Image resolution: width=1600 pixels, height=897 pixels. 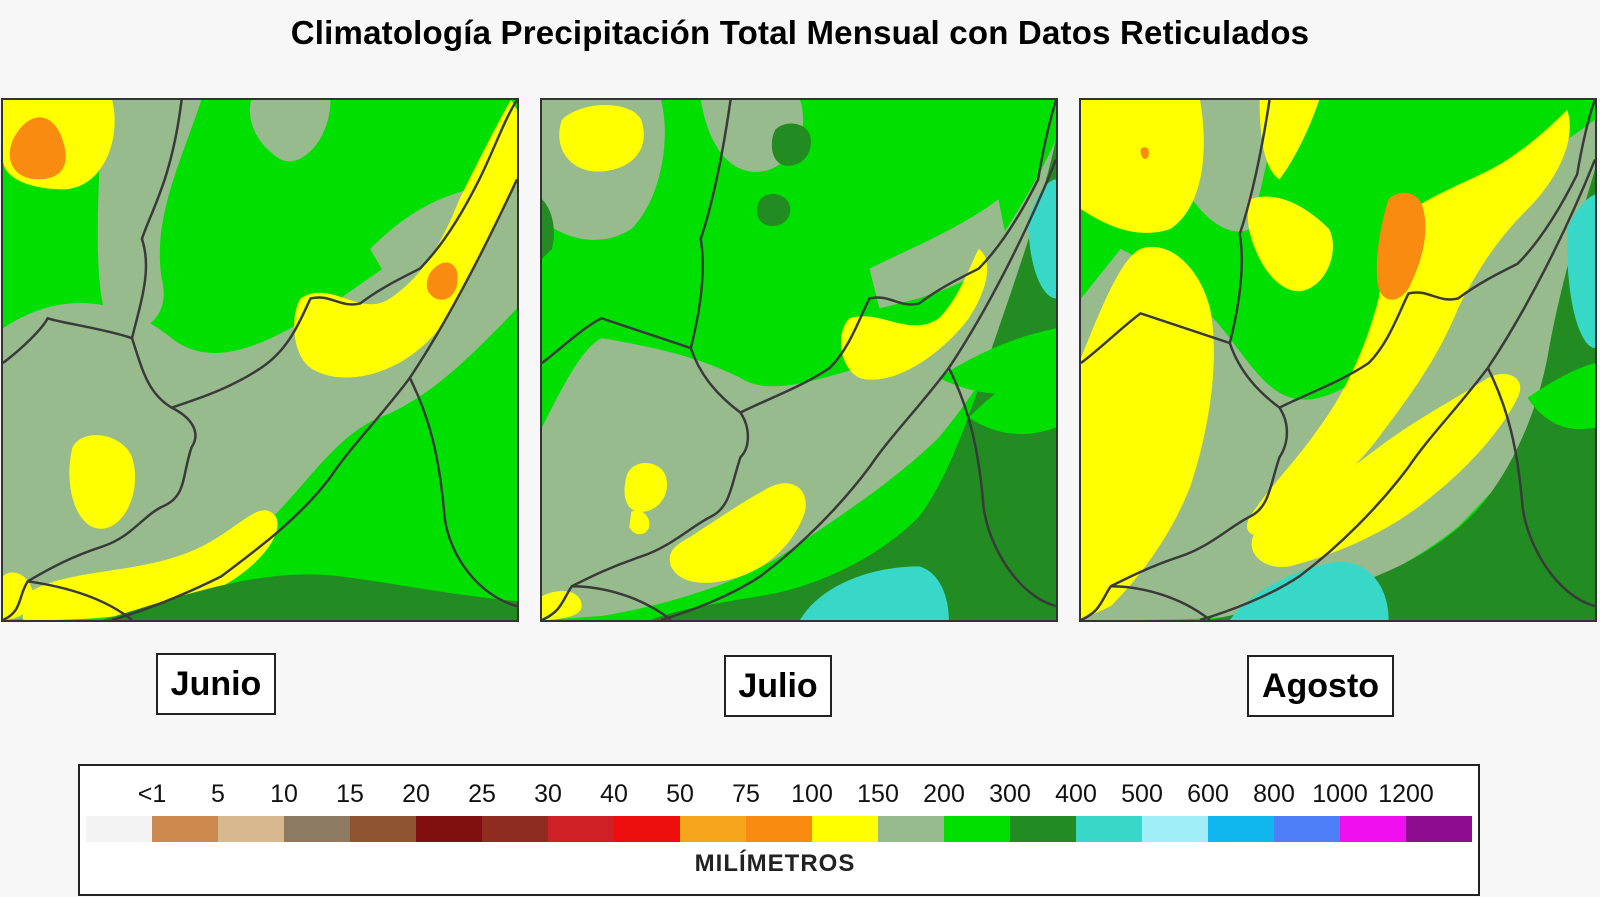 I want to click on legend-tick-label: 600, so click(x=1208, y=794).